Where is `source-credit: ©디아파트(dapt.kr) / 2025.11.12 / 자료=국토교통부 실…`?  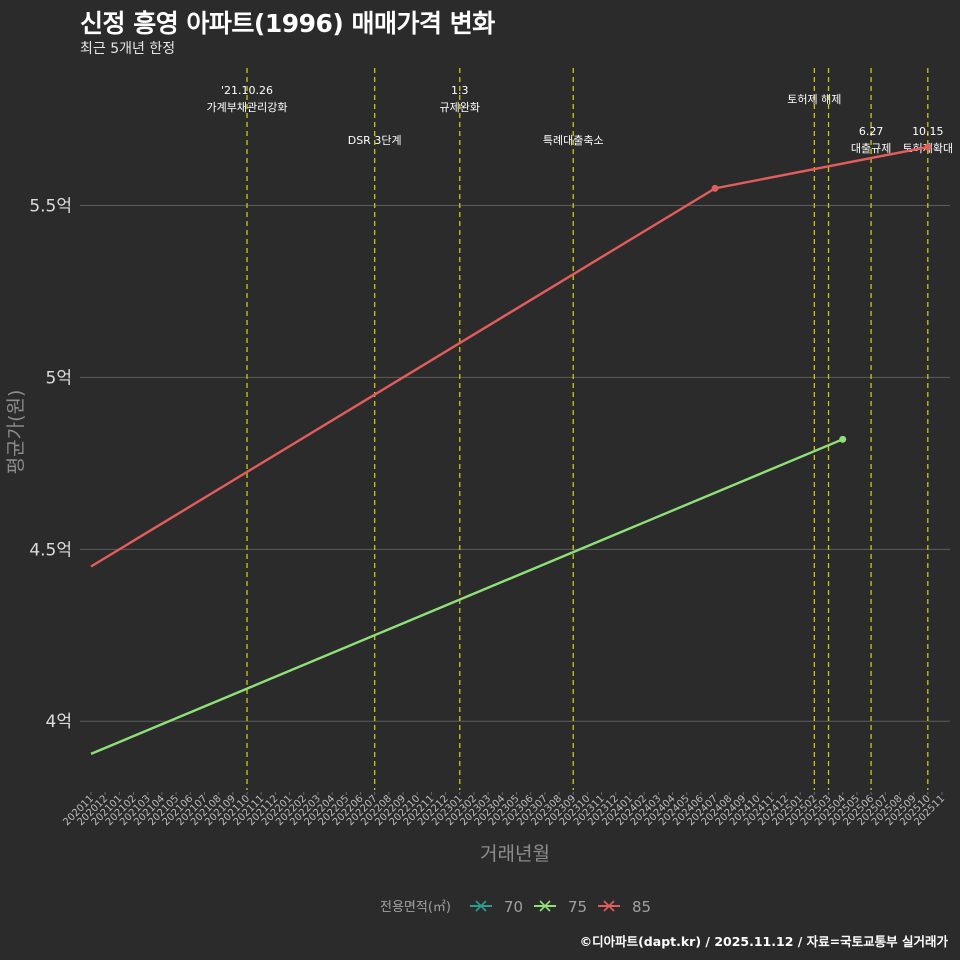
source-credit: ©디아파트(dapt.kr) / 2025.11.12 / 자료=국토교통부 실… is located at coordinates (763, 941).